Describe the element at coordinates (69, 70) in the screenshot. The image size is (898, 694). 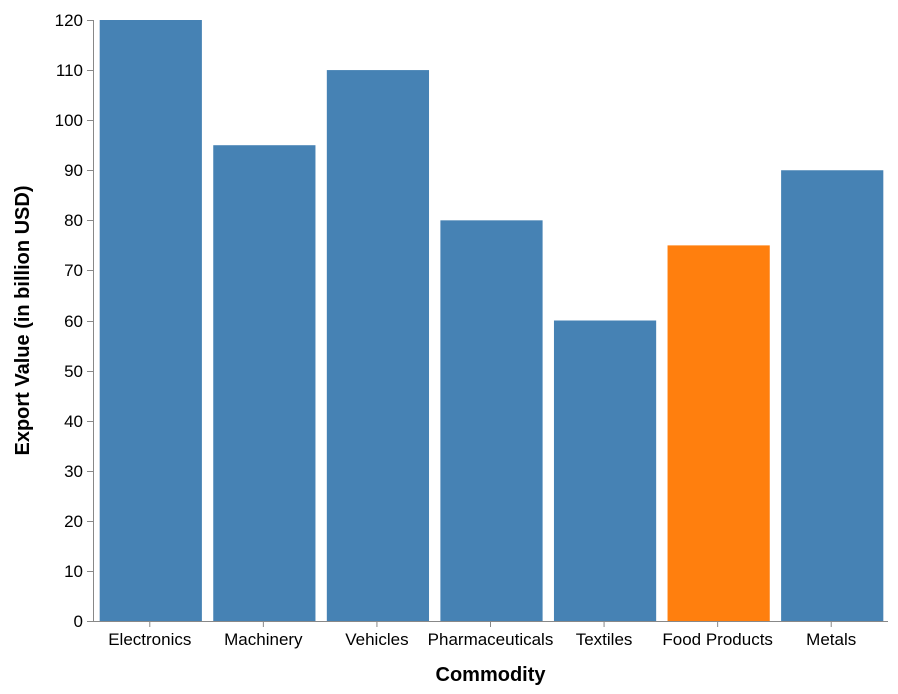
I see `y-tick-label: 110` at that location.